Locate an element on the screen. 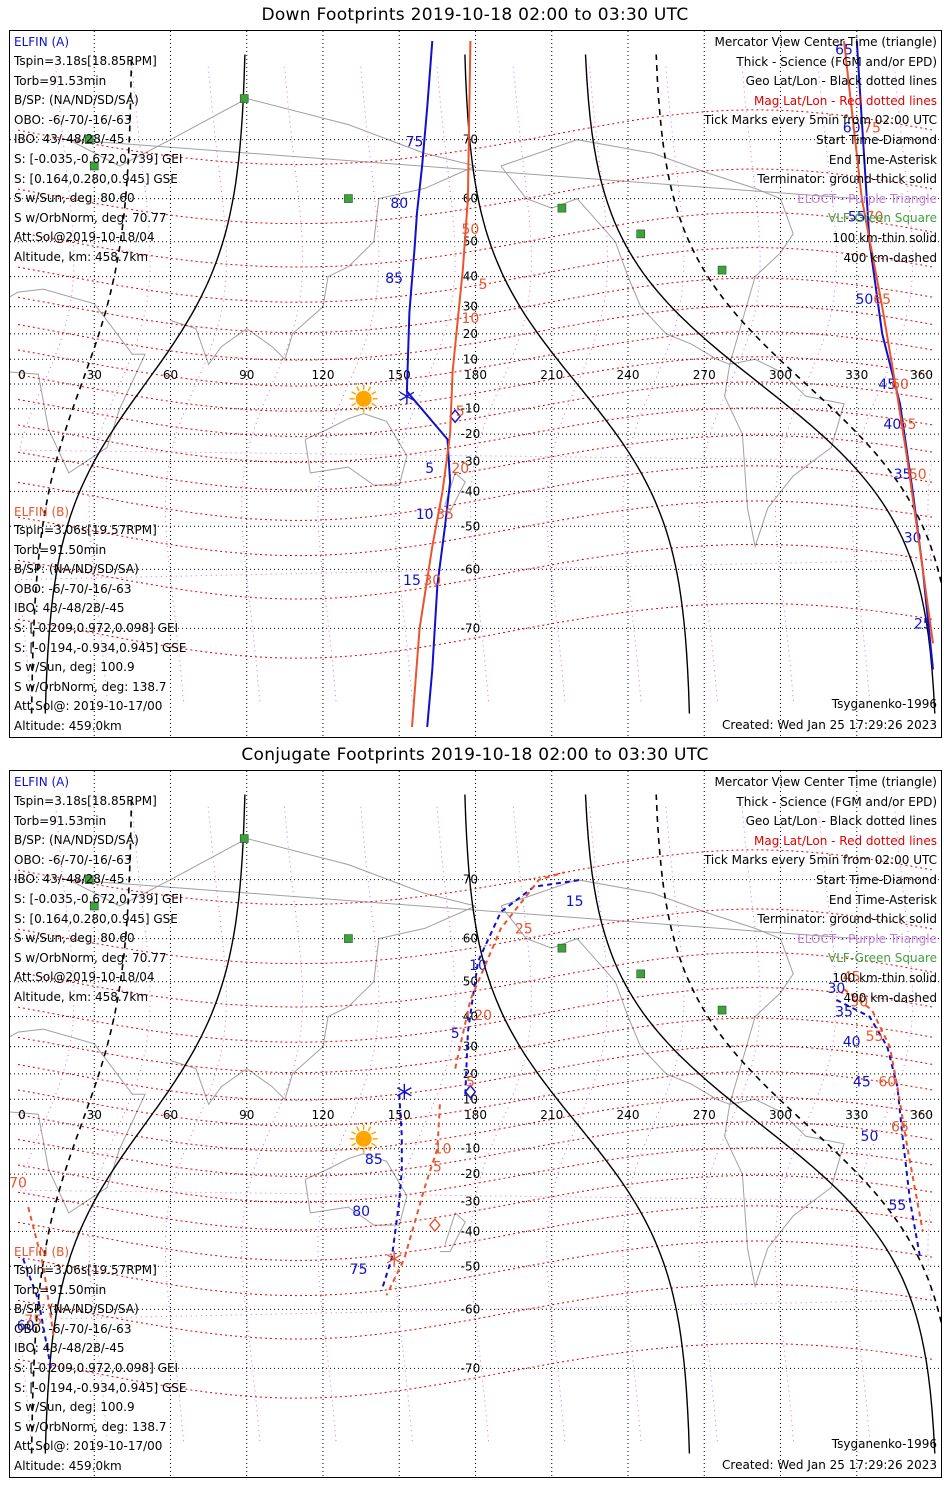 This screenshot has height=1500, width=950. lon-tick-label: 240 is located at coordinates (628, 1115).